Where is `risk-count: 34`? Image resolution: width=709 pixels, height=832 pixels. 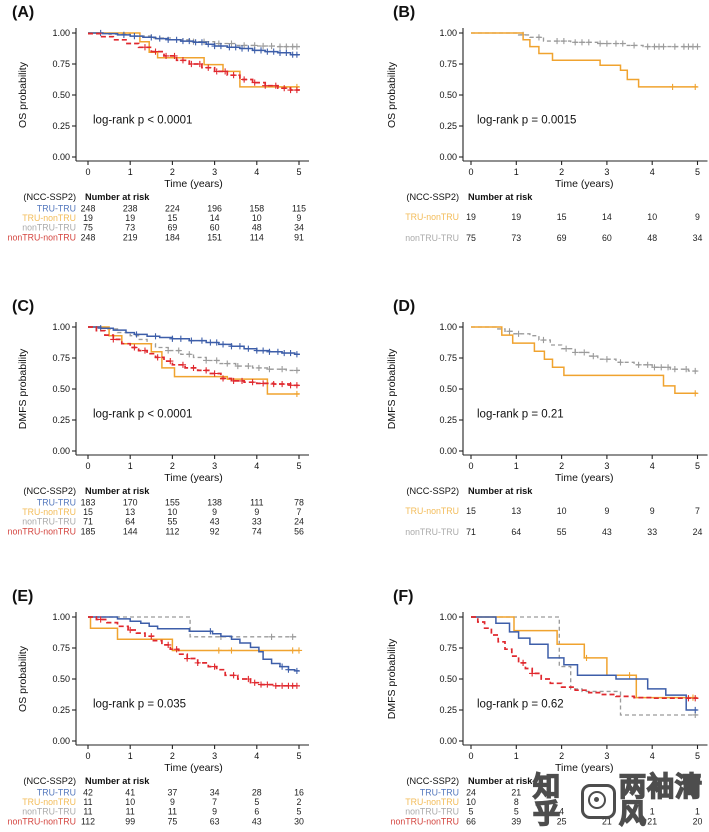 risk-count: 34 is located at coordinates (299, 228).